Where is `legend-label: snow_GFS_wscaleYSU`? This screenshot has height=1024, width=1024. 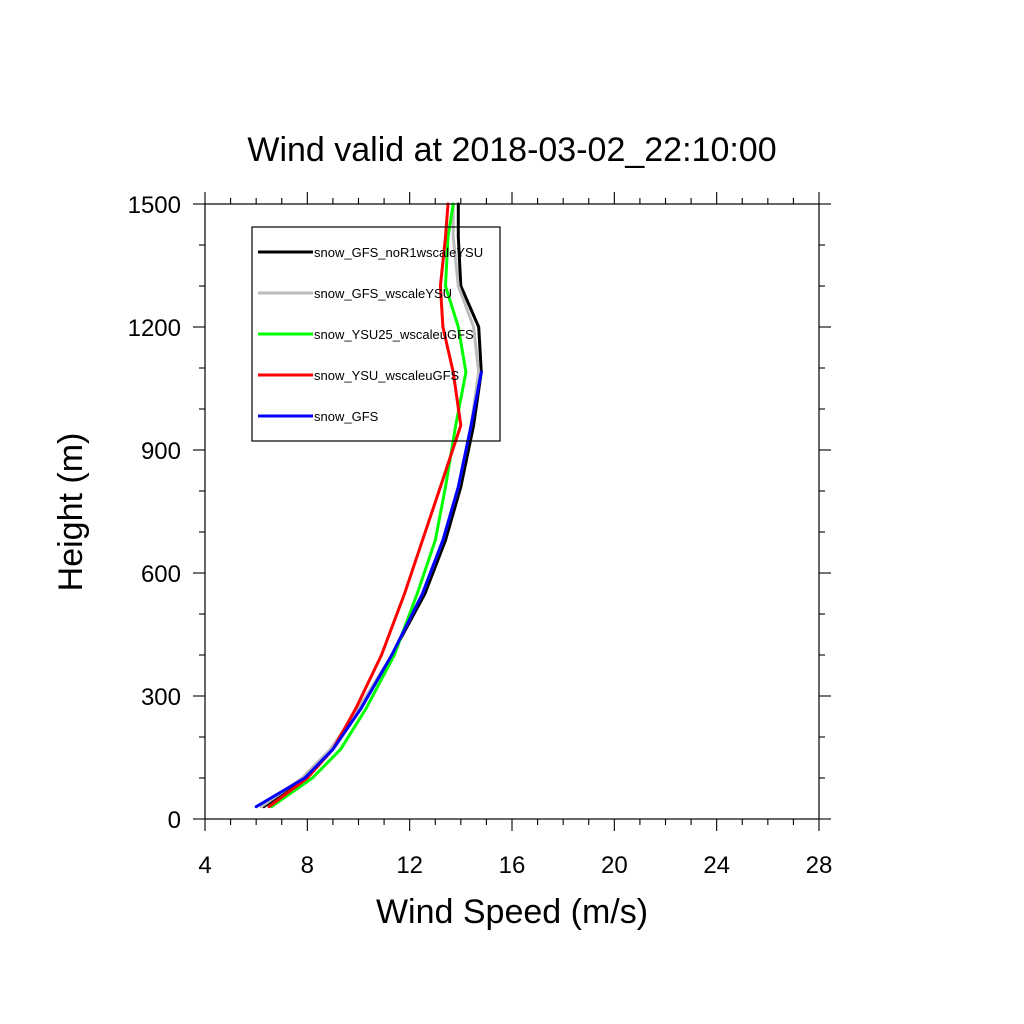
legend-label: snow_GFS_wscaleYSU is located at coordinates (383, 293).